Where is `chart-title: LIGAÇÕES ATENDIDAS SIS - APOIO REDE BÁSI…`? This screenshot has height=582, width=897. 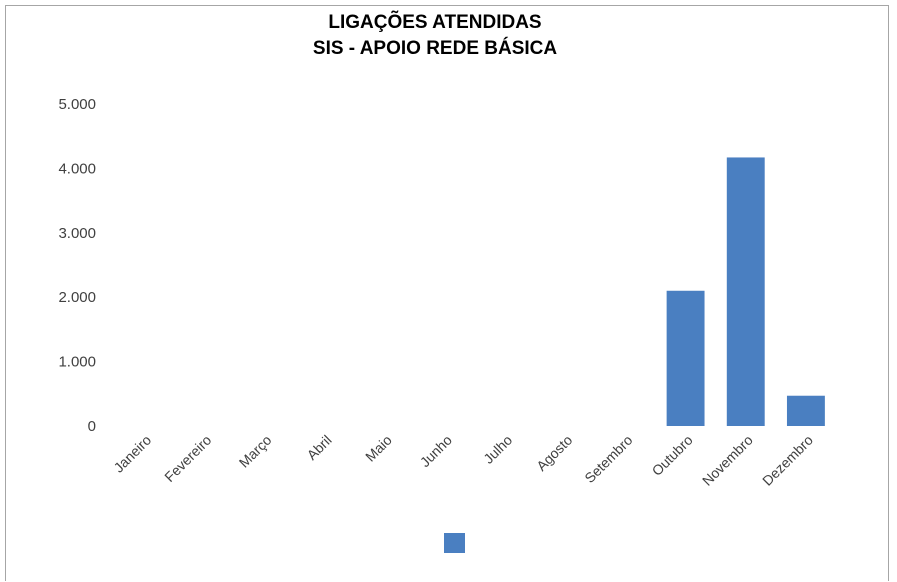
chart-title: LIGAÇÕES ATENDIDAS SIS - APOIO REDE BÁSI… is located at coordinates (435, 35).